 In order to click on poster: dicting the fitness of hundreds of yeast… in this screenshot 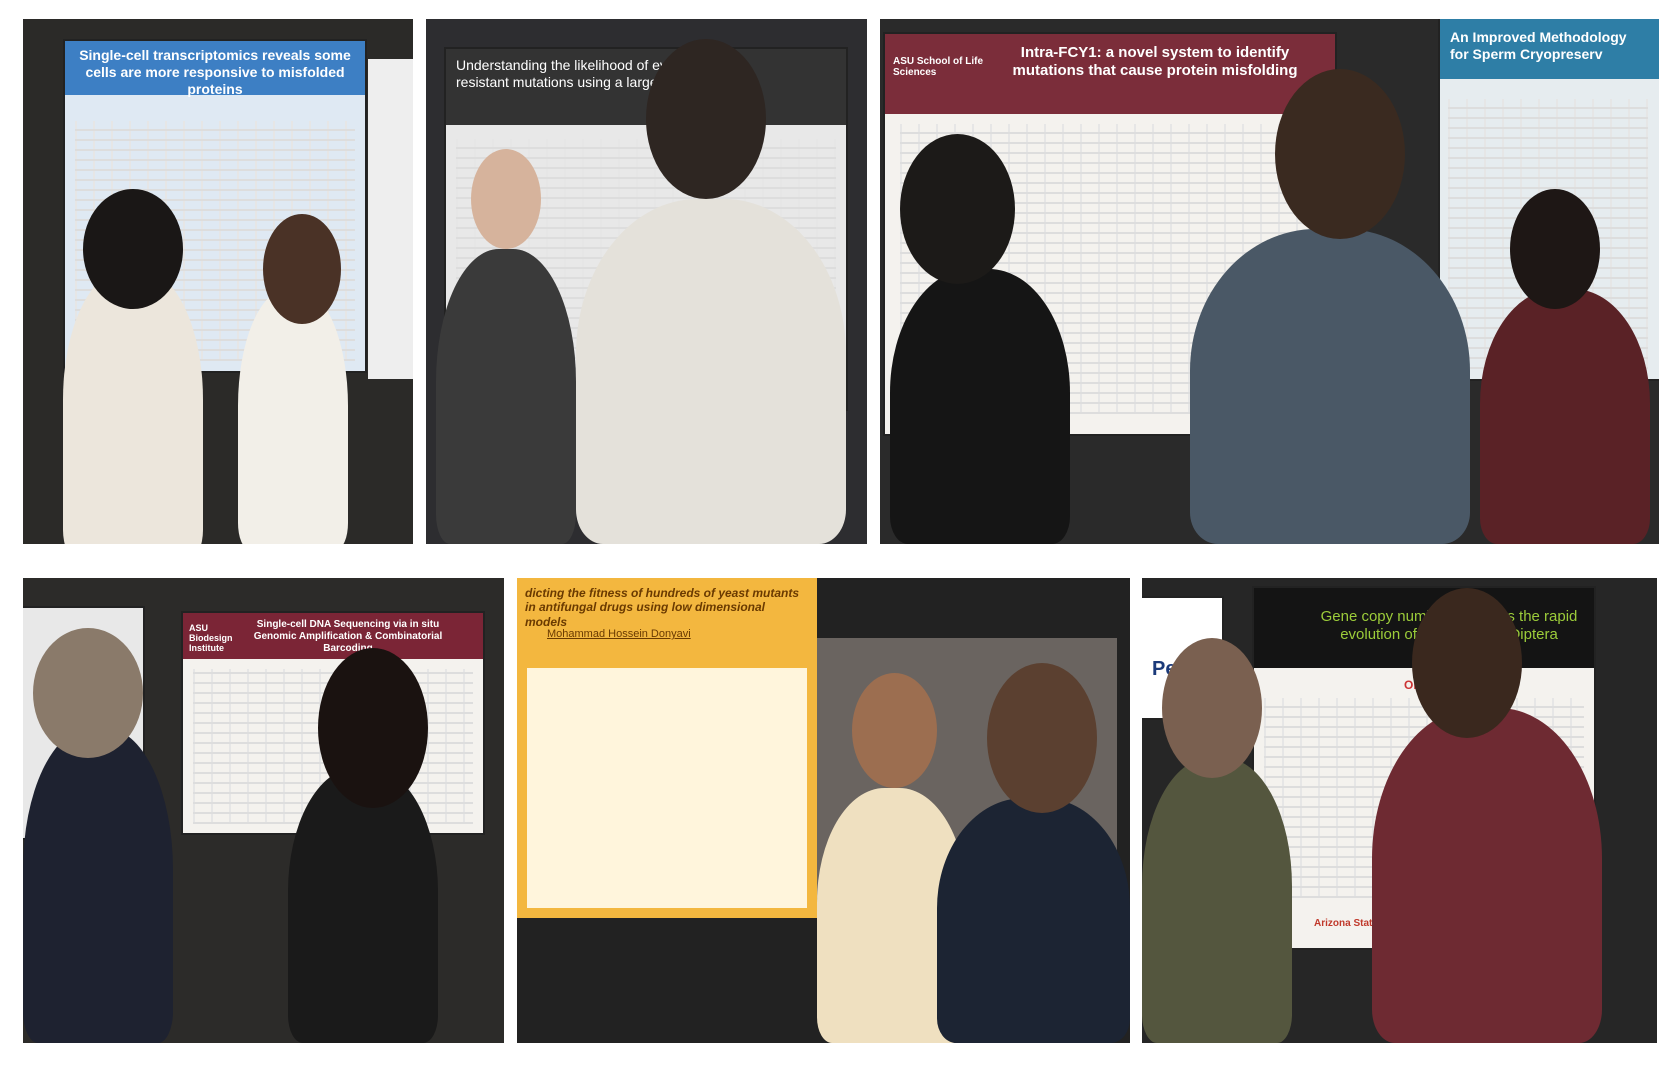, I will do `click(667, 748)`.